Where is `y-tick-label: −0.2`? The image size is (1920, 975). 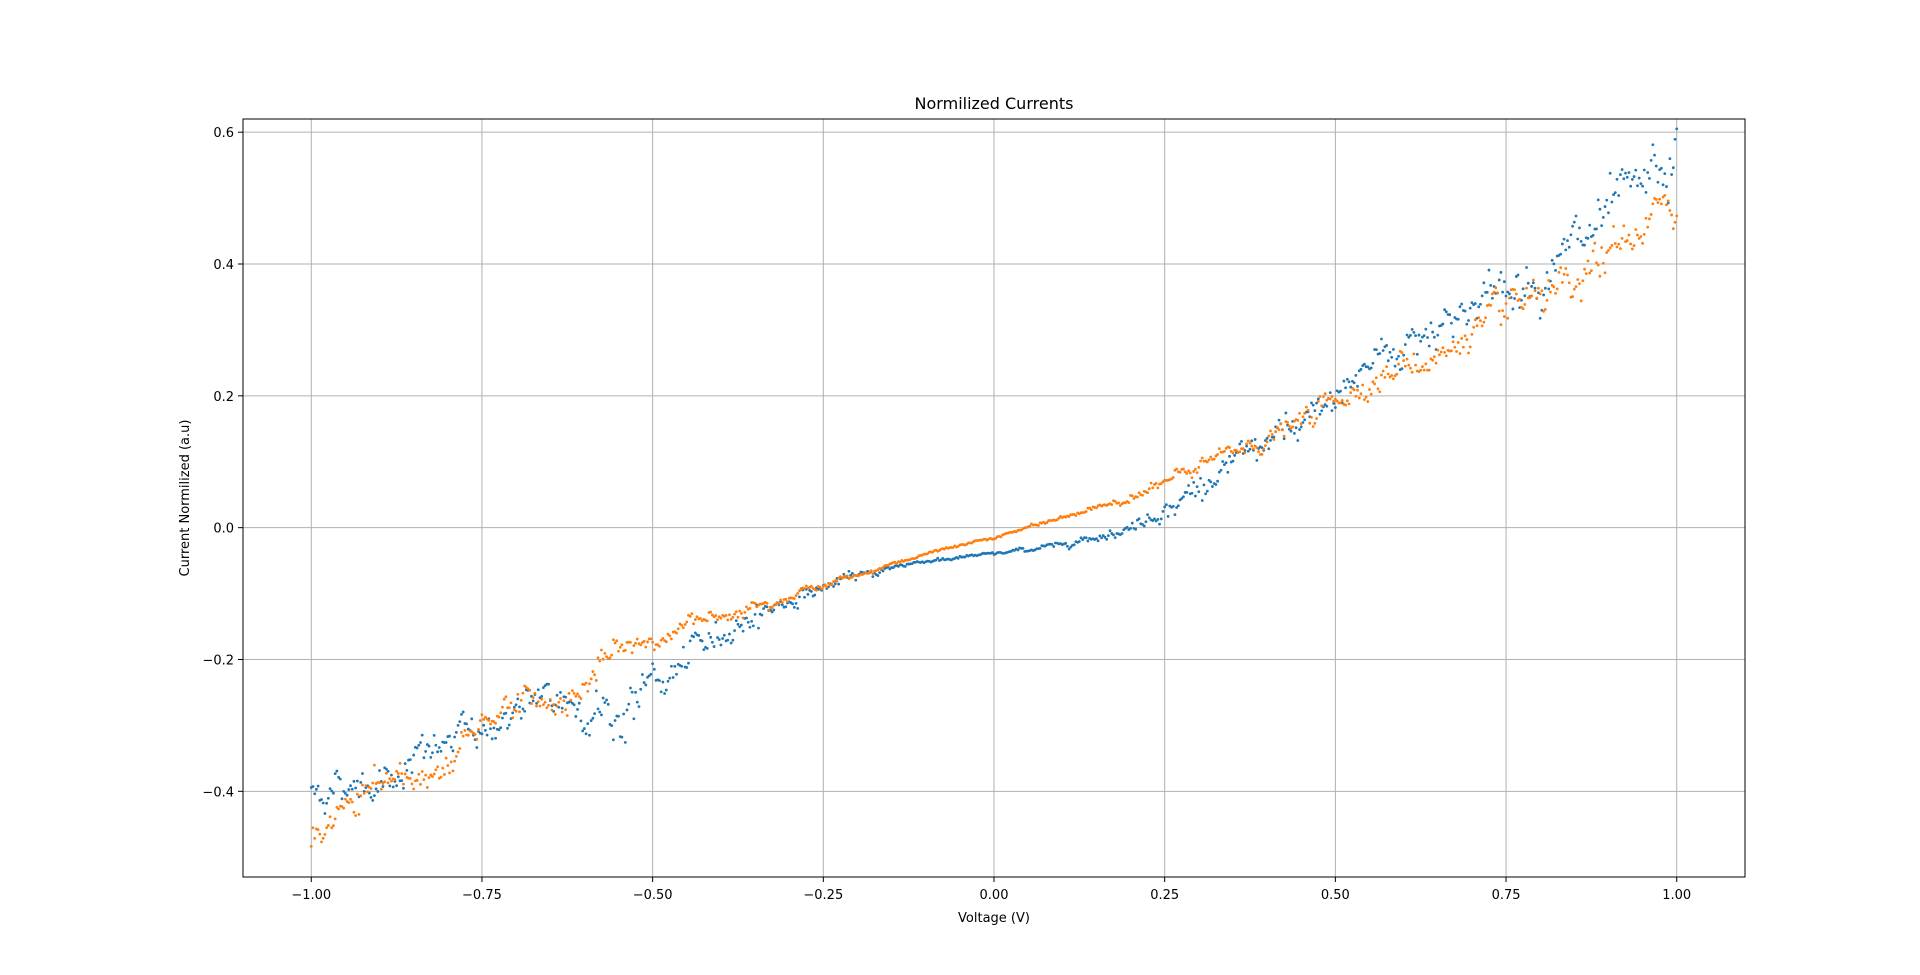
y-tick-label: −0.2 is located at coordinates (218, 660).